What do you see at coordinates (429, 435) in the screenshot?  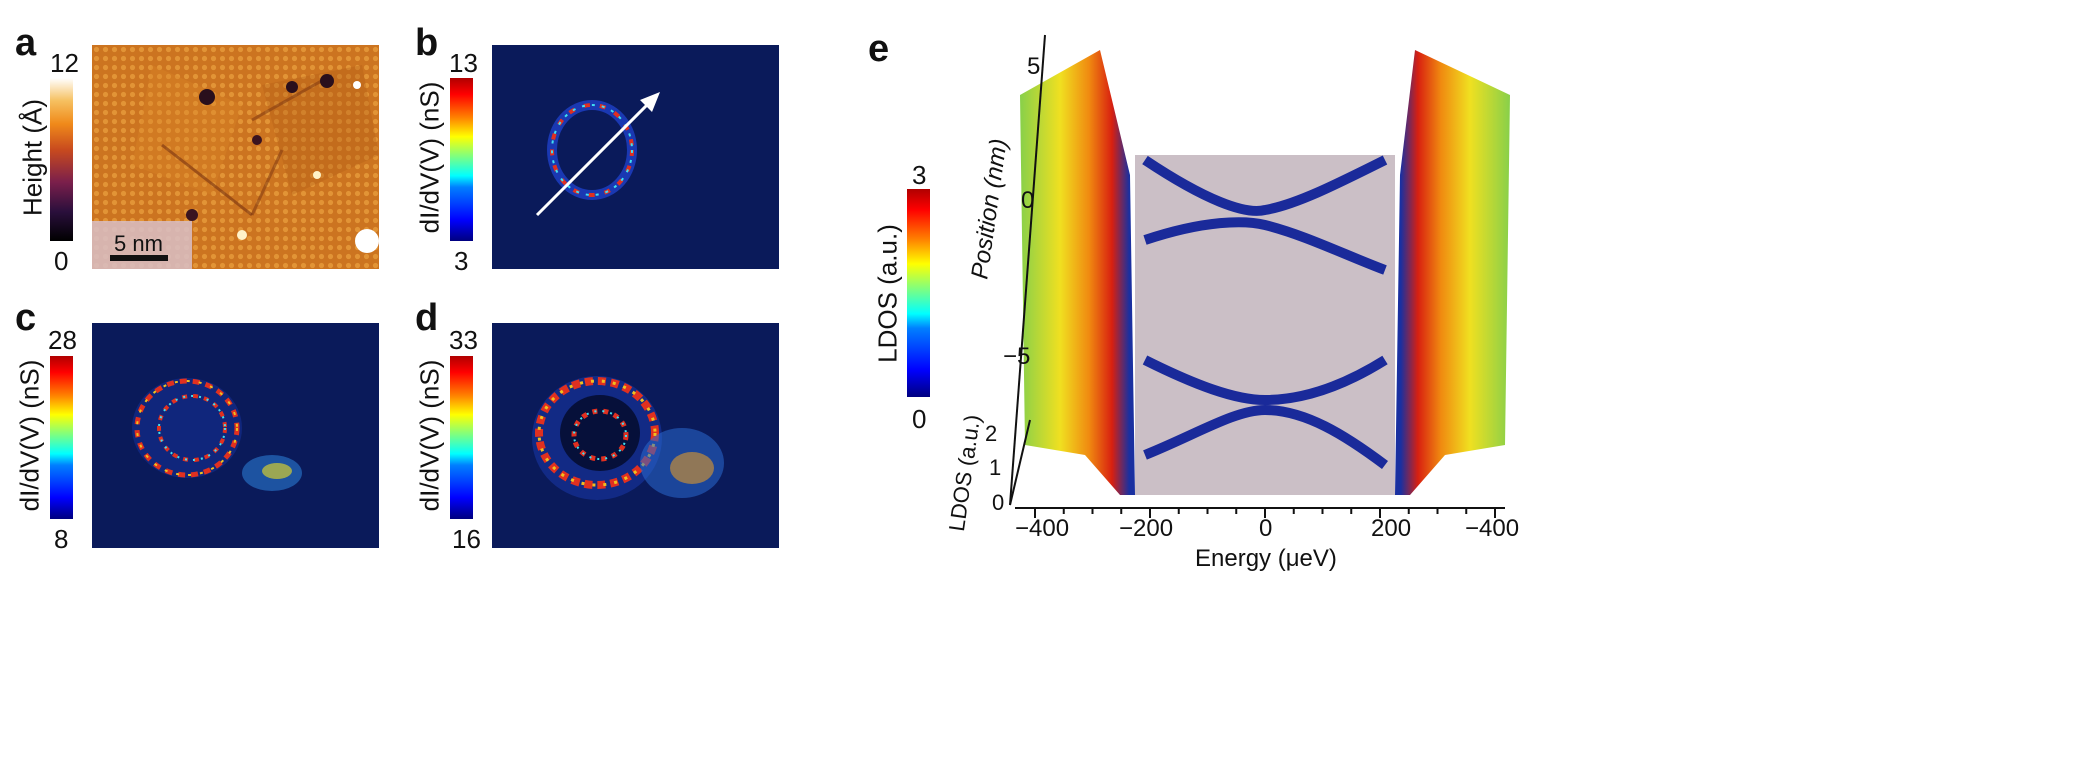 I see `colorbar-d-label: dI/dV(V) (nS)` at bounding box center [429, 435].